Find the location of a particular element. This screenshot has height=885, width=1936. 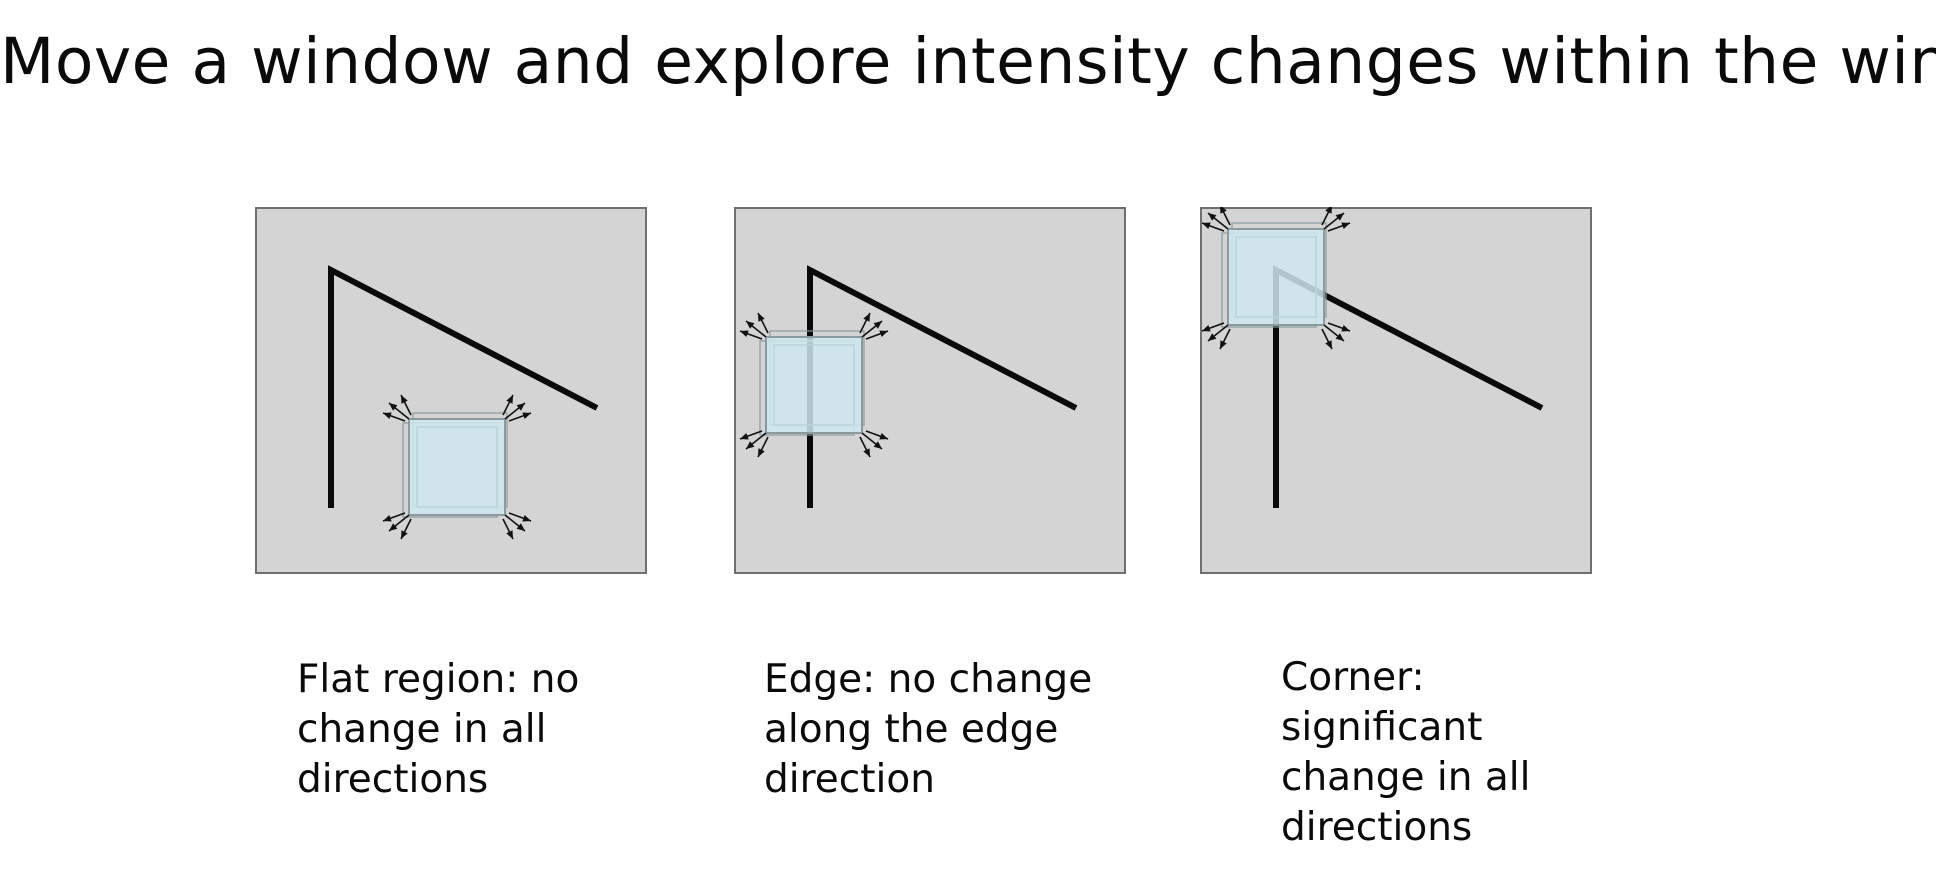

corner-shape-line is located at coordinates (463, 386).